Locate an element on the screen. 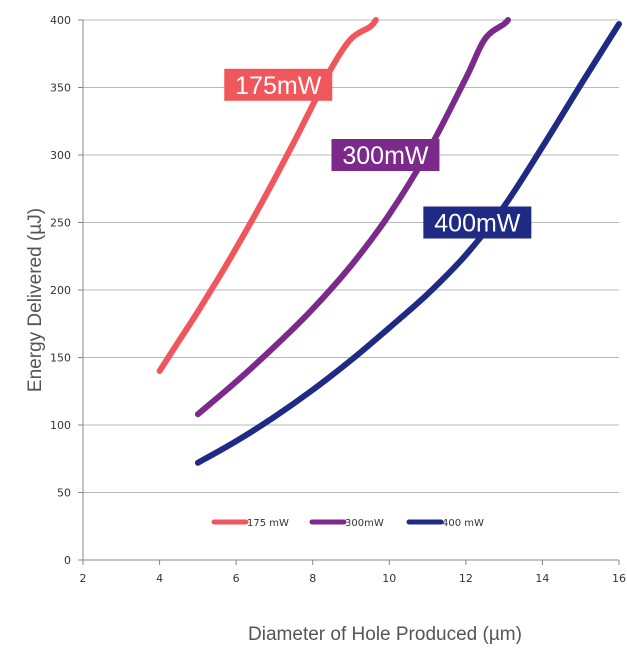 The image size is (627, 648). y-axis-title: Energy Delivered (µJ) is located at coordinates (35, 300).